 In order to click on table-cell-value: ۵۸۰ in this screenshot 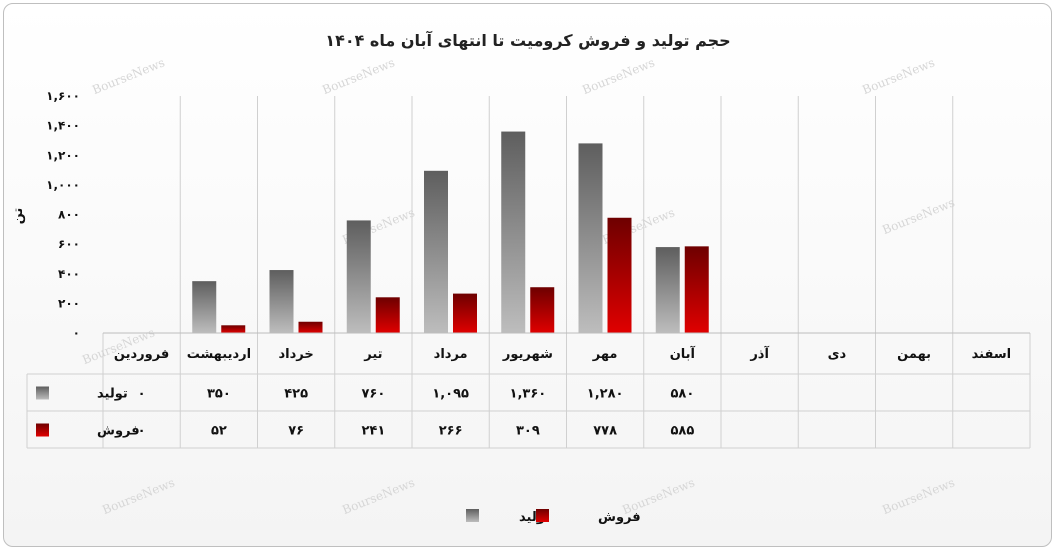, I will do `click(682, 394)`.